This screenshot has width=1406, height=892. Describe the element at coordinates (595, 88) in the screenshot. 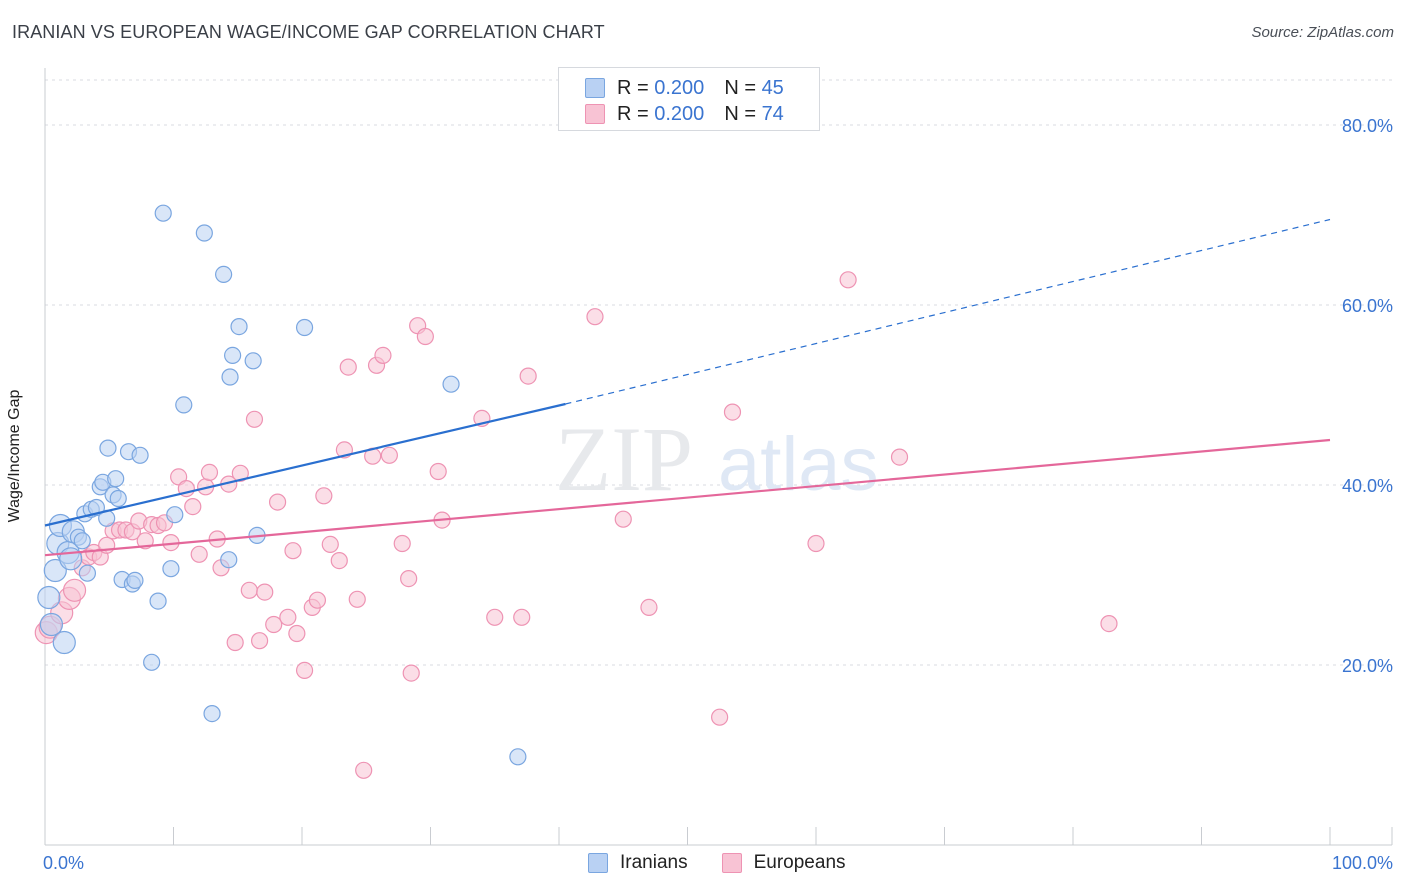

I see `legend-swatch-blue` at that location.